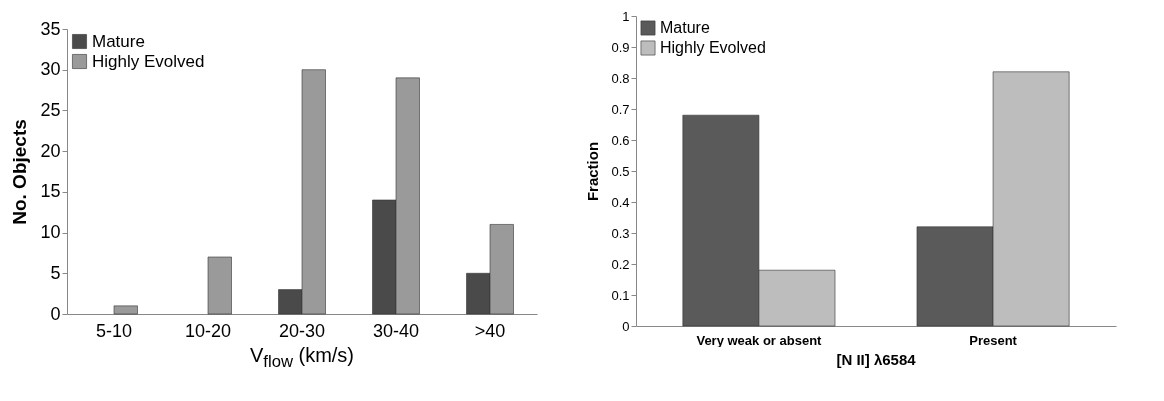 The height and width of the screenshot is (401, 1164). Describe the element at coordinates (208, 330) in the screenshot. I see `x-tick-label: 10-20` at that location.